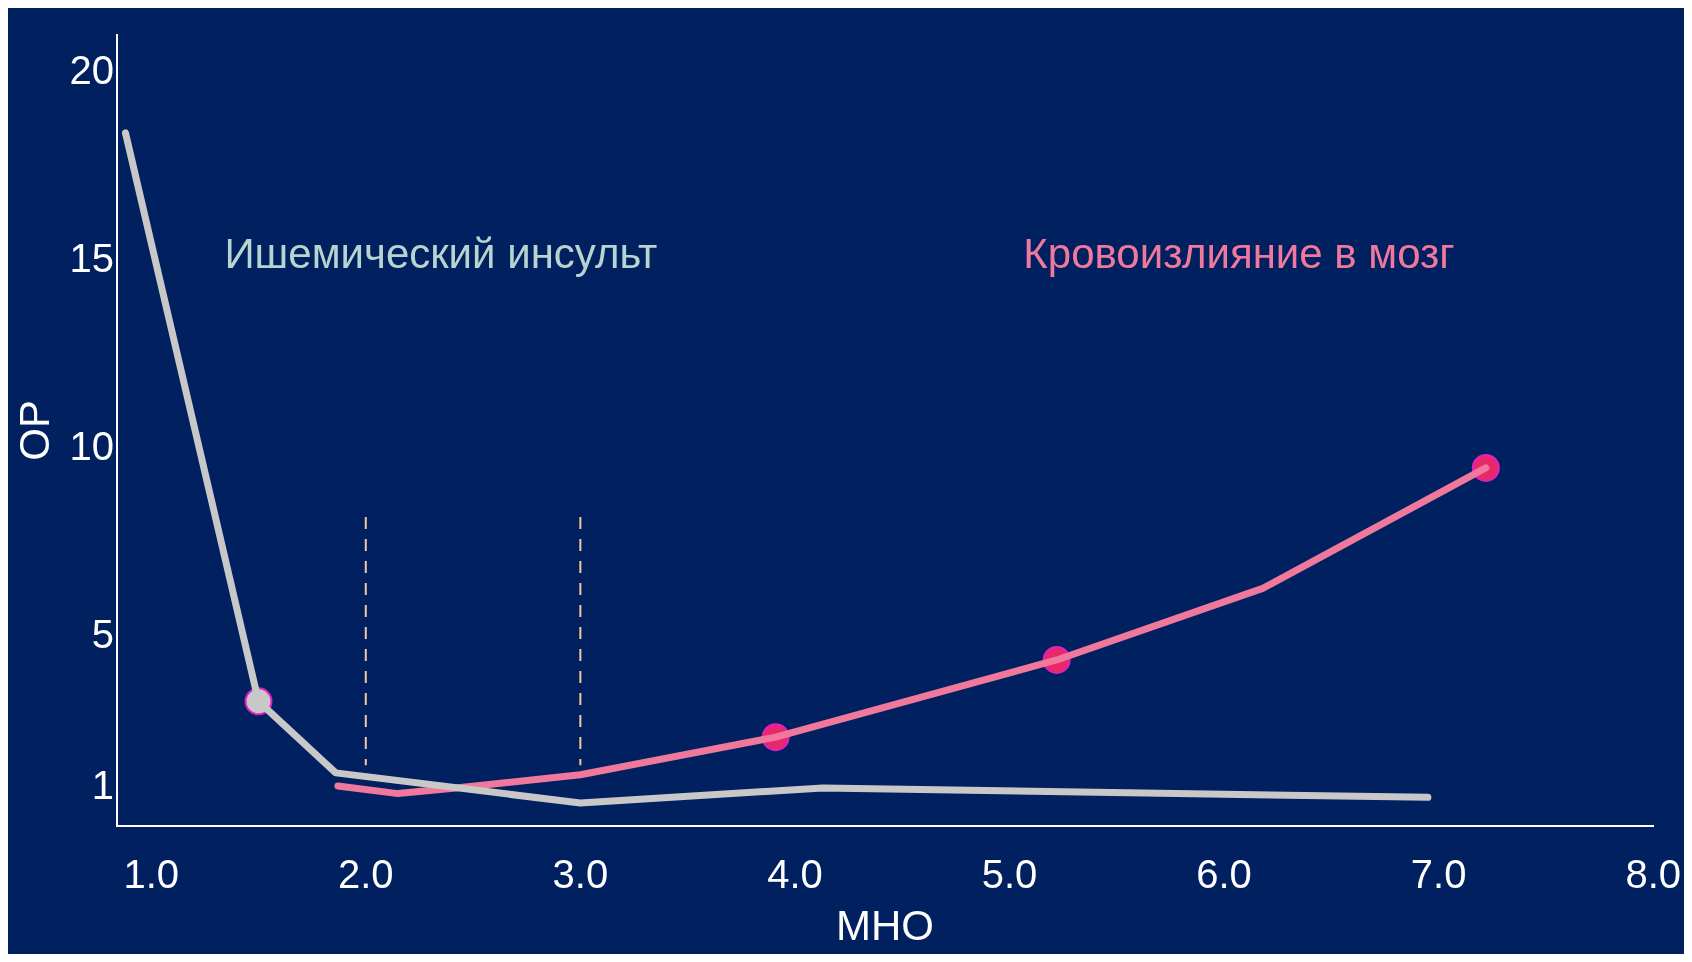  What do you see at coordinates (34, 430) in the screenshot?
I see `y-axis-title: ОР` at bounding box center [34, 430].